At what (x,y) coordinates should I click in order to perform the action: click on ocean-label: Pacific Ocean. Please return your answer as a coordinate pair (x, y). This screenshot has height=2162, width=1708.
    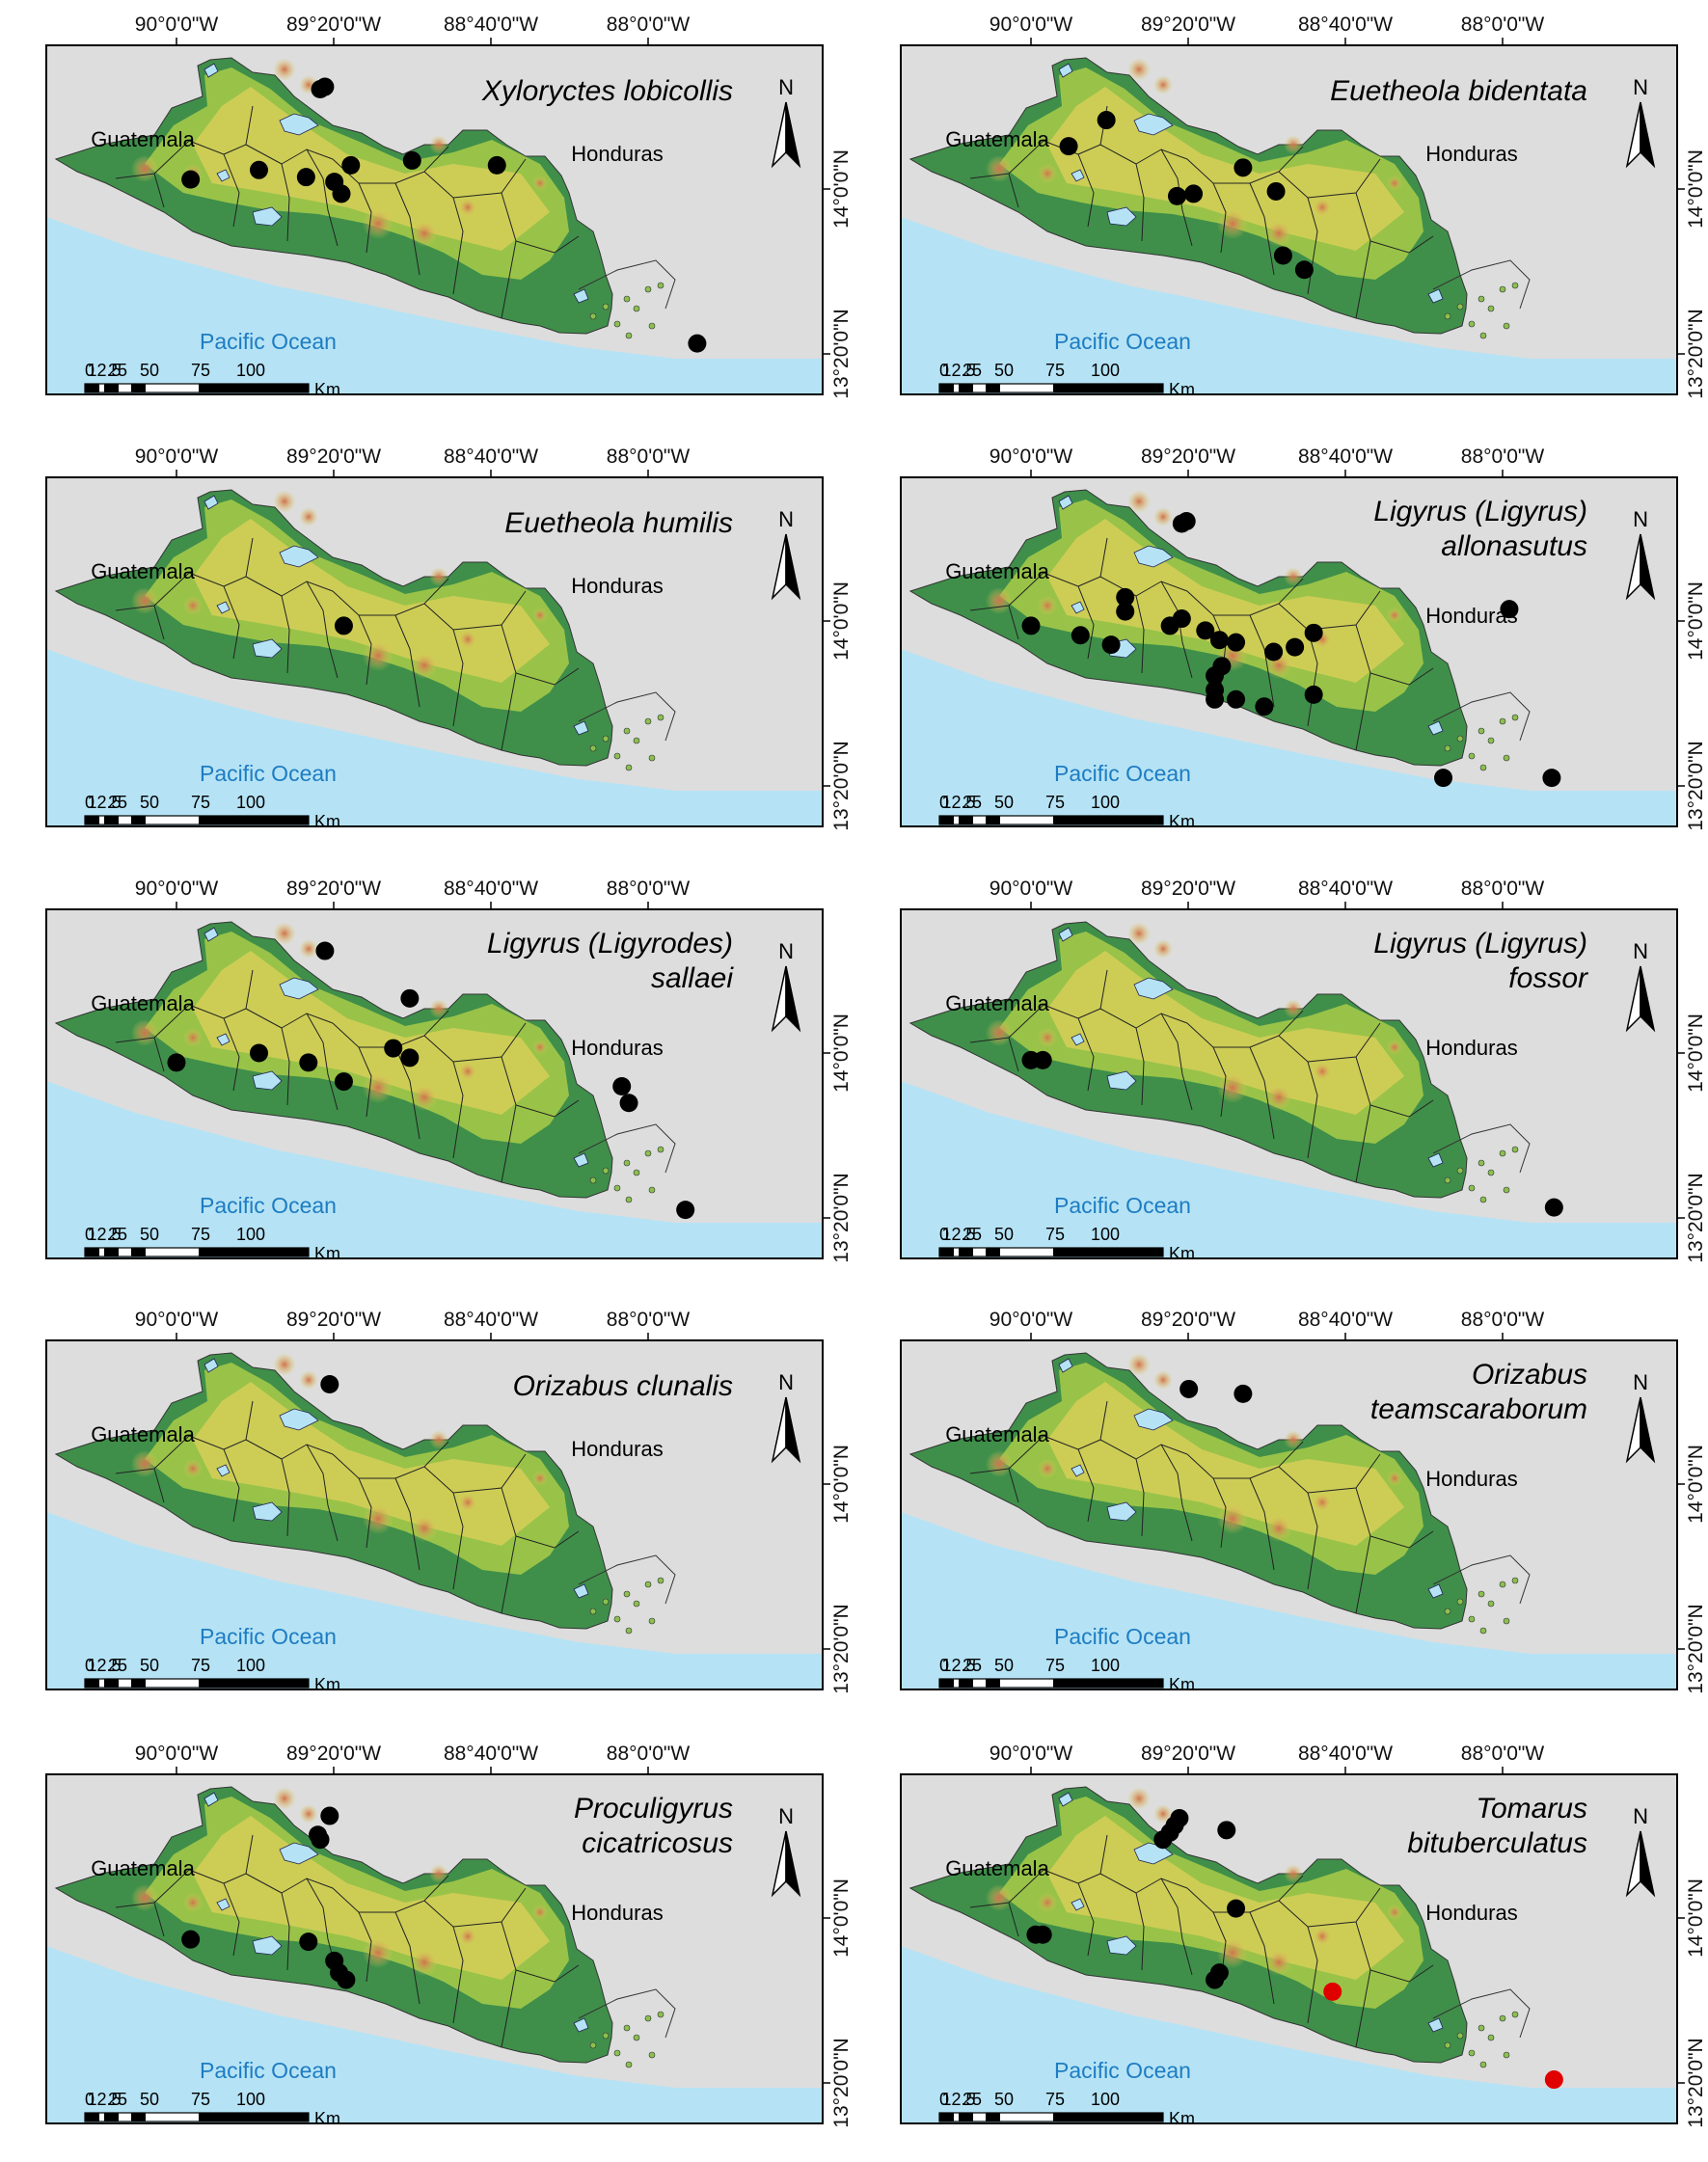
    Looking at the image, I should click on (268, 341).